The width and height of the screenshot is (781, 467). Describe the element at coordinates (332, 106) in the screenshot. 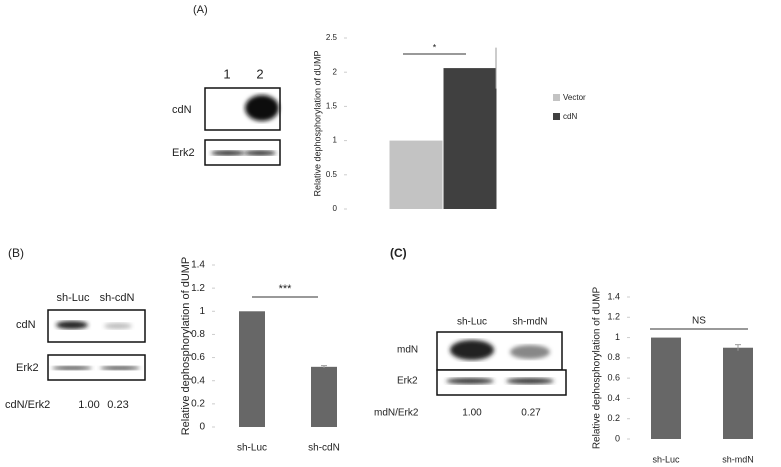

I see `y-tick-label: 1.5` at that location.